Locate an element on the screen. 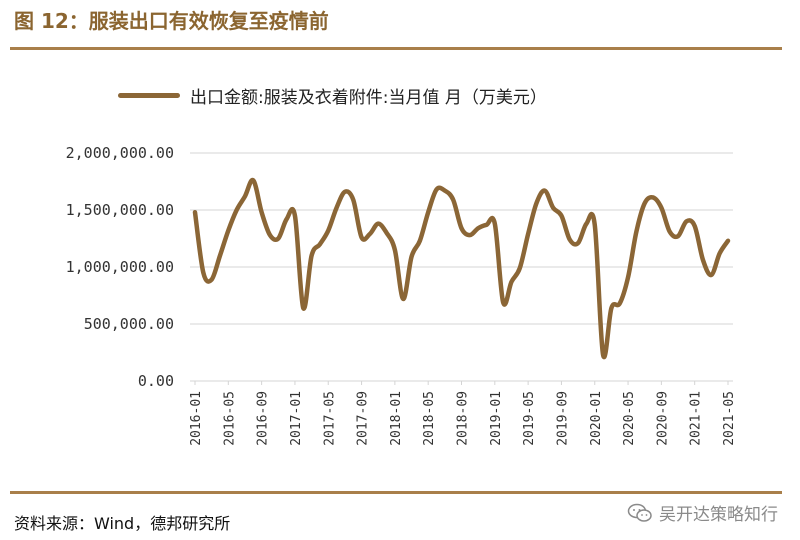 The width and height of the screenshot is (800, 540). y-tick-label: 2,000,000.00 is located at coordinates (120, 153).